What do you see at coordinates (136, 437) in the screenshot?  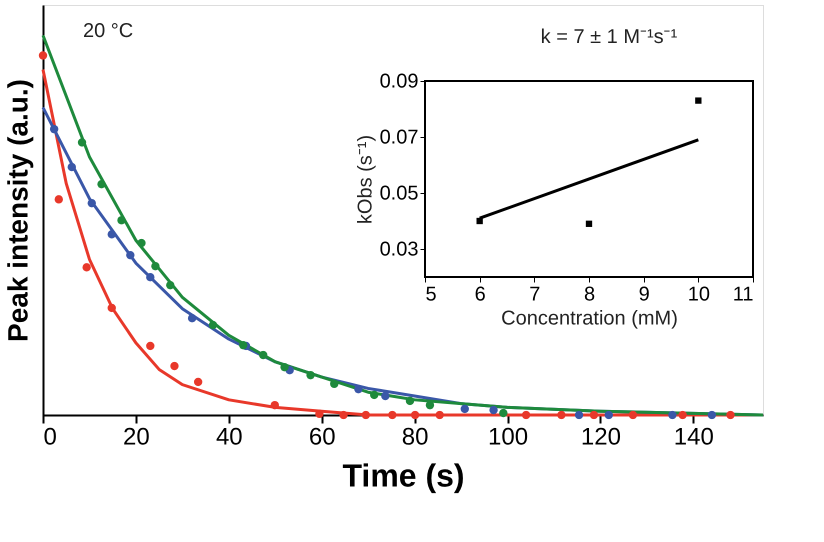 I see `x-tick-label: 20` at bounding box center [136, 437].